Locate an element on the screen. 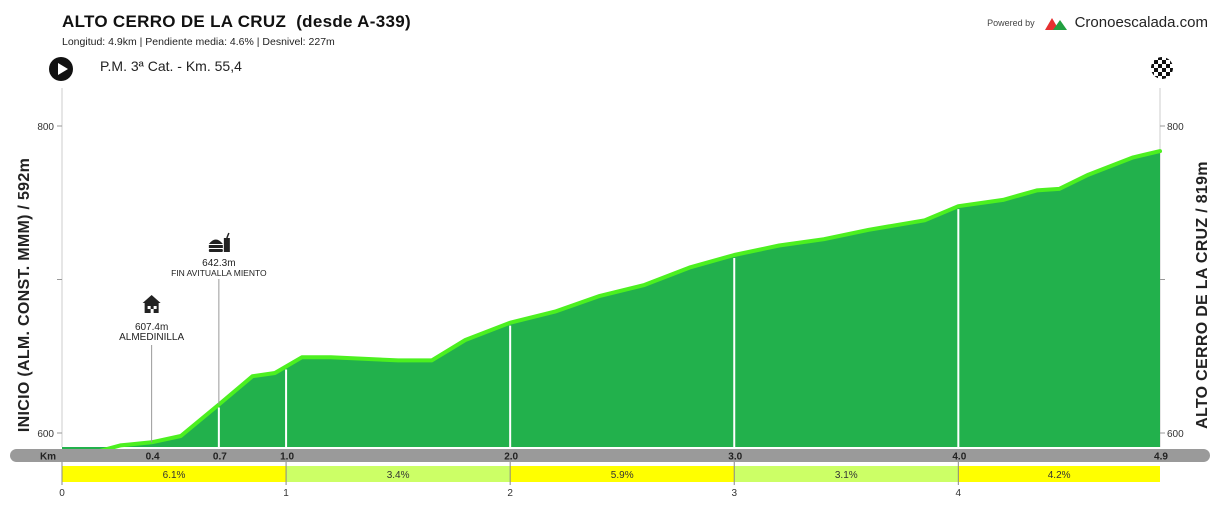 Image resolution: width=1222 pixels, height=512 pixels. y-tick-label-left: 800 is located at coordinates (45, 127).